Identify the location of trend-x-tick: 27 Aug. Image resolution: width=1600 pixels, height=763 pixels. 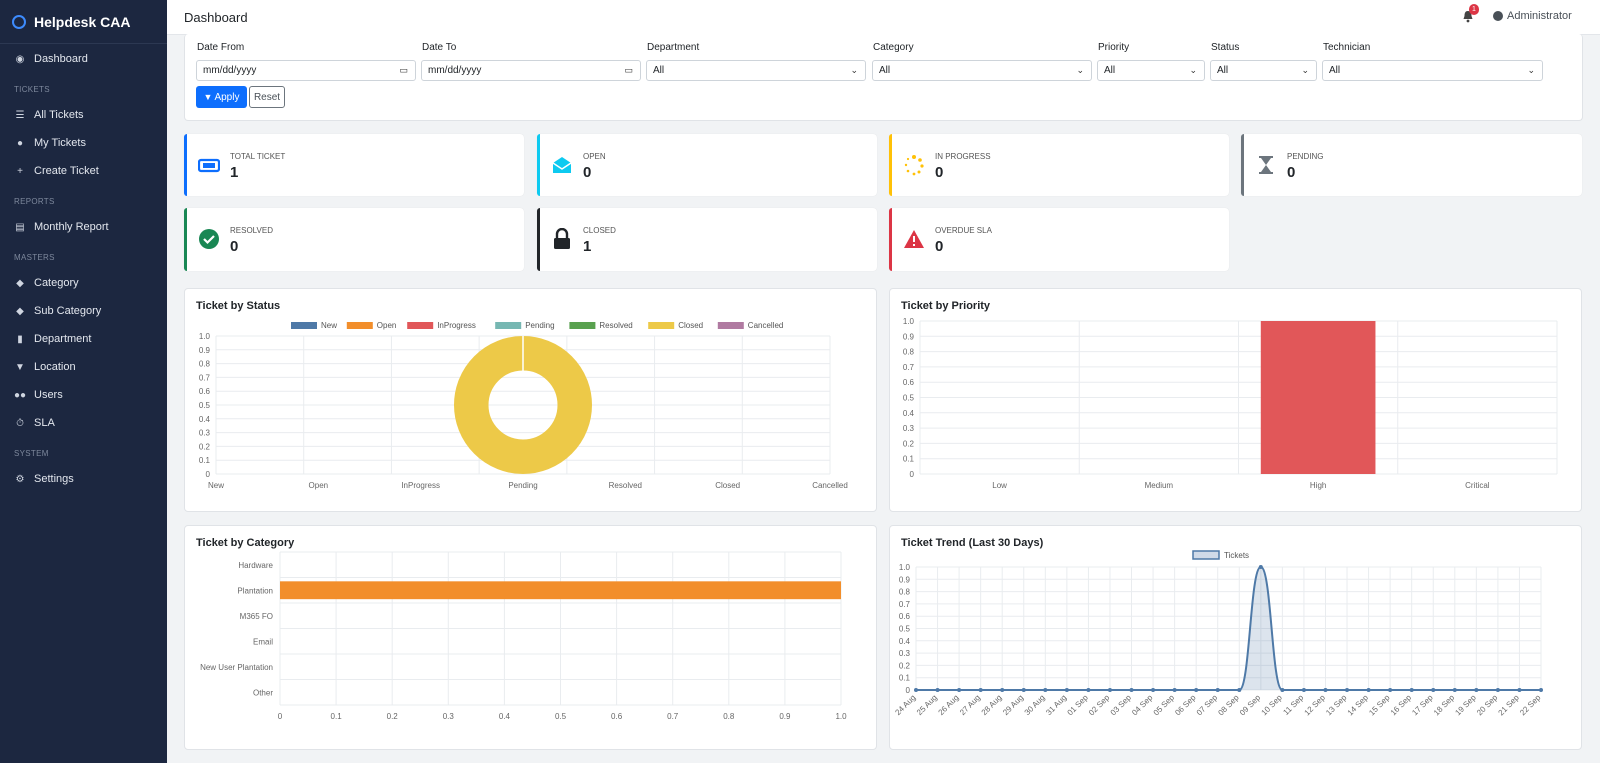
(970, 705).